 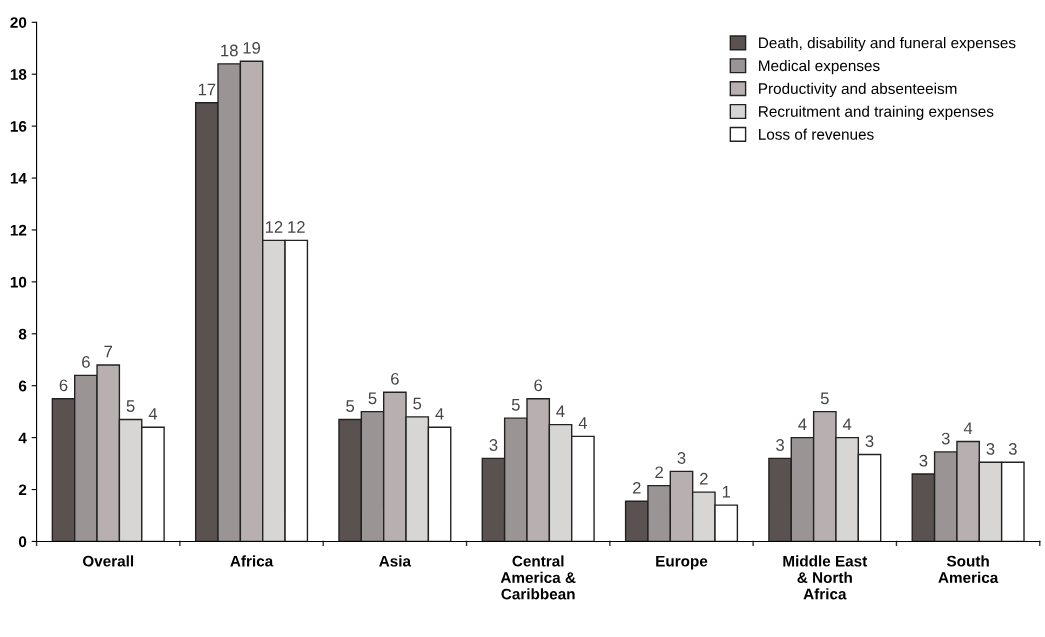 What do you see at coordinates (819, 67) in the screenshot?
I see `legend-label: Medical expenses` at bounding box center [819, 67].